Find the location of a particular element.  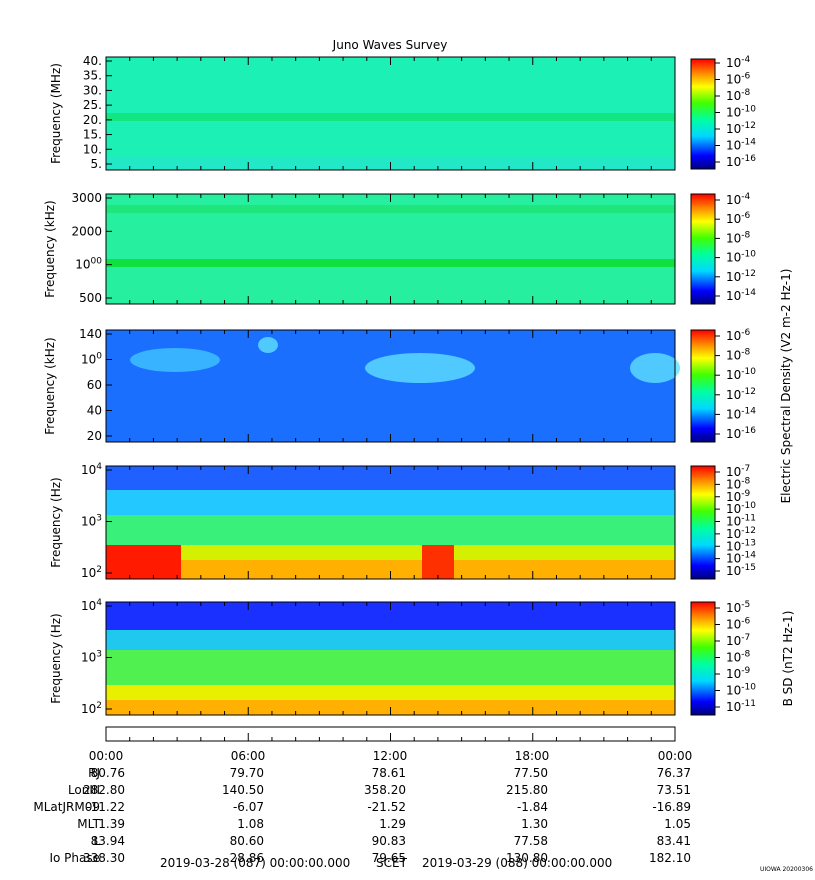

y-tick-label: 104 is located at coordinates (91, 605).